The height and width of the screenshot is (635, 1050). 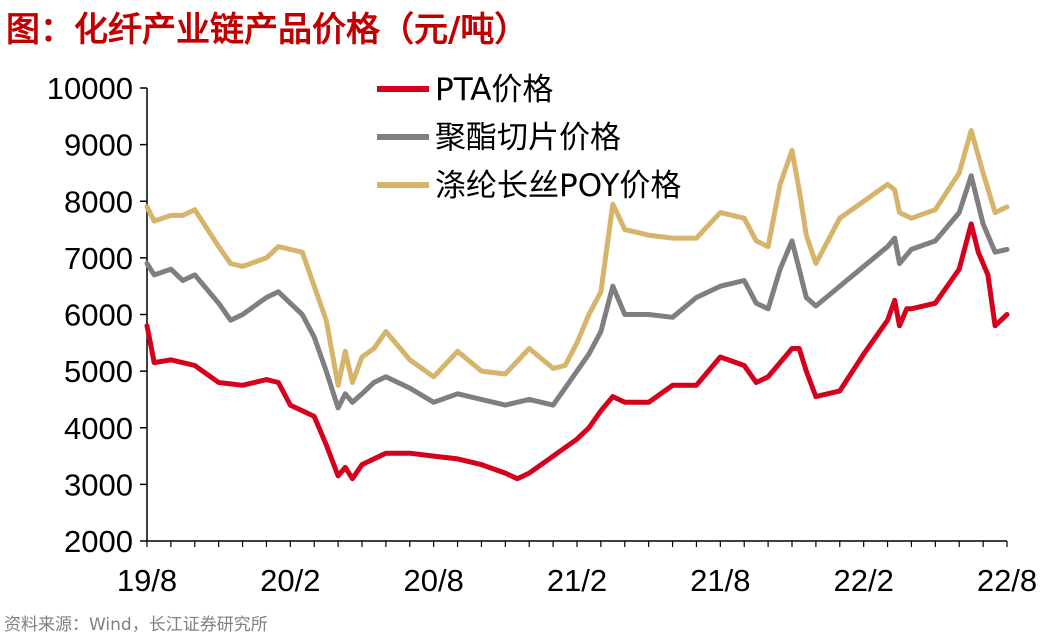 What do you see at coordinates (98, 315) in the screenshot?
I see `y-tick-label: 6000` at bounding box center [98, 315].